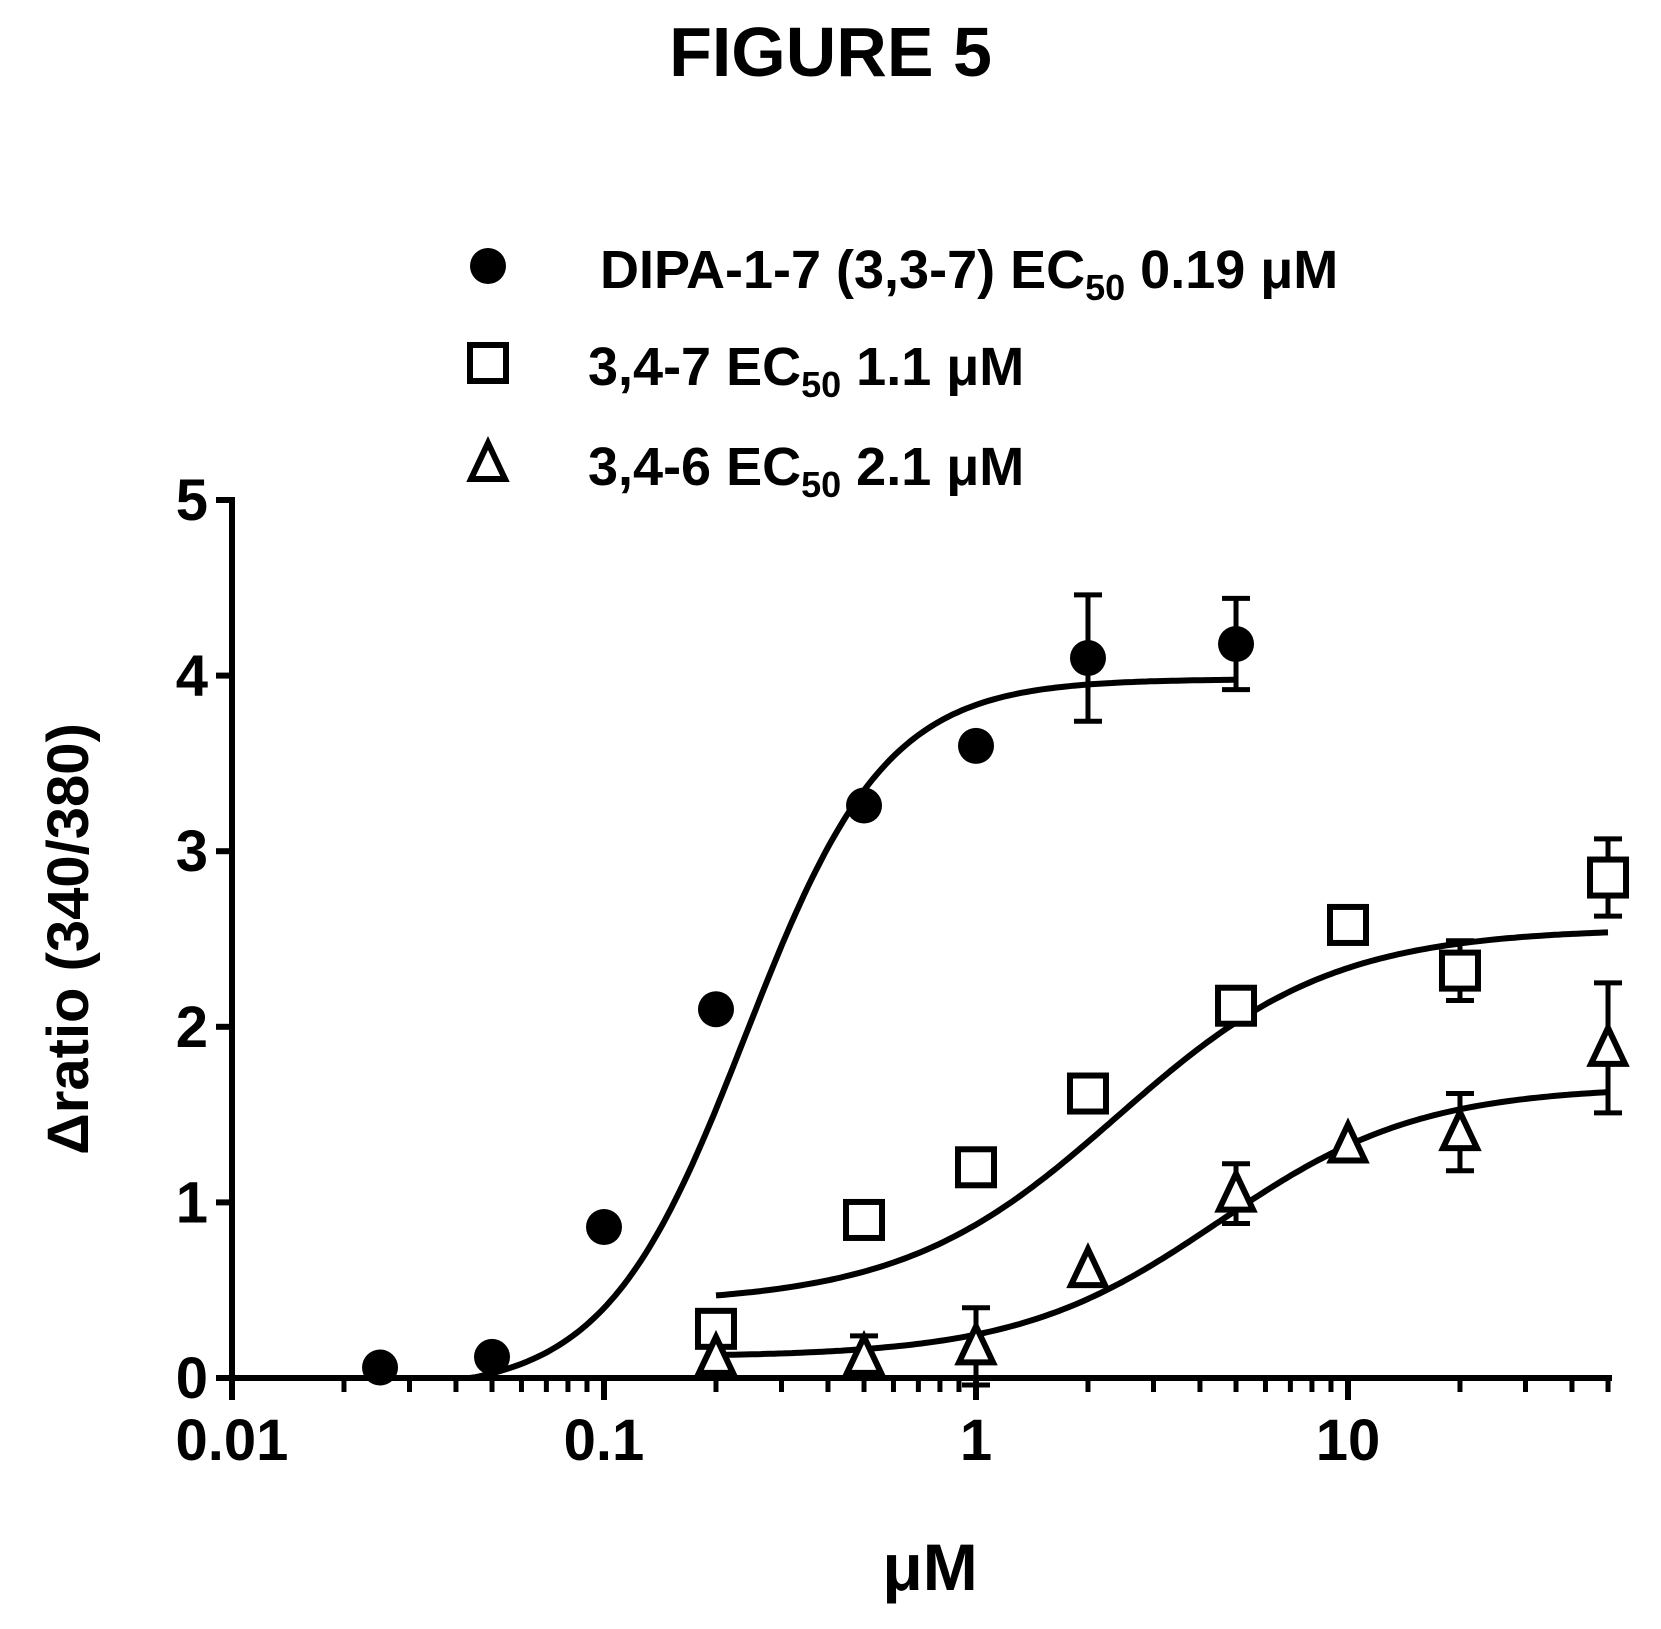 The width and height of the screenshot is (1661, 1629). I want to click on x-tick-label: 0.01, so click(232, 1440).